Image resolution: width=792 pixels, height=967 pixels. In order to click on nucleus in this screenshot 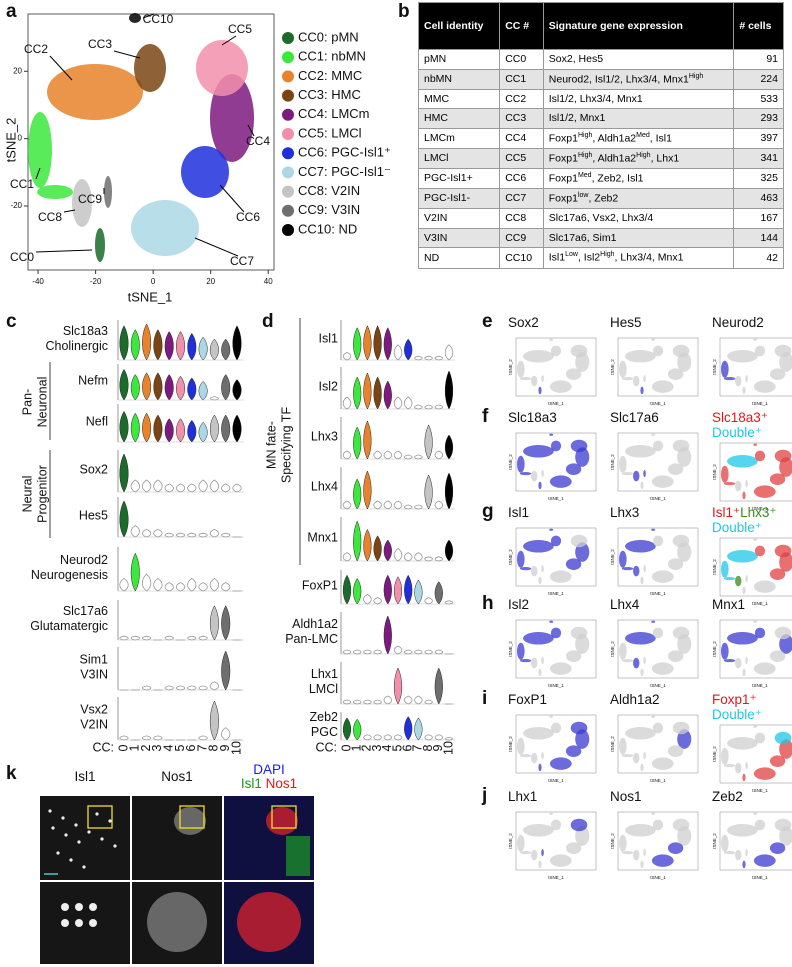, I will do `click(63, 818)`.